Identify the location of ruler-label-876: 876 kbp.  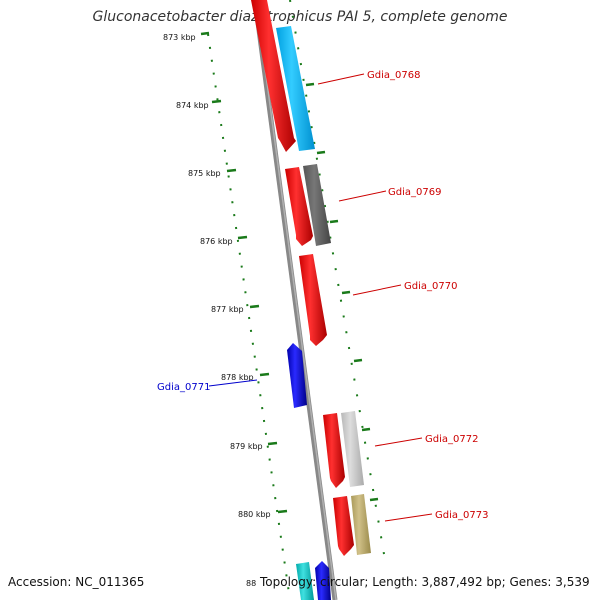
(216, 241).